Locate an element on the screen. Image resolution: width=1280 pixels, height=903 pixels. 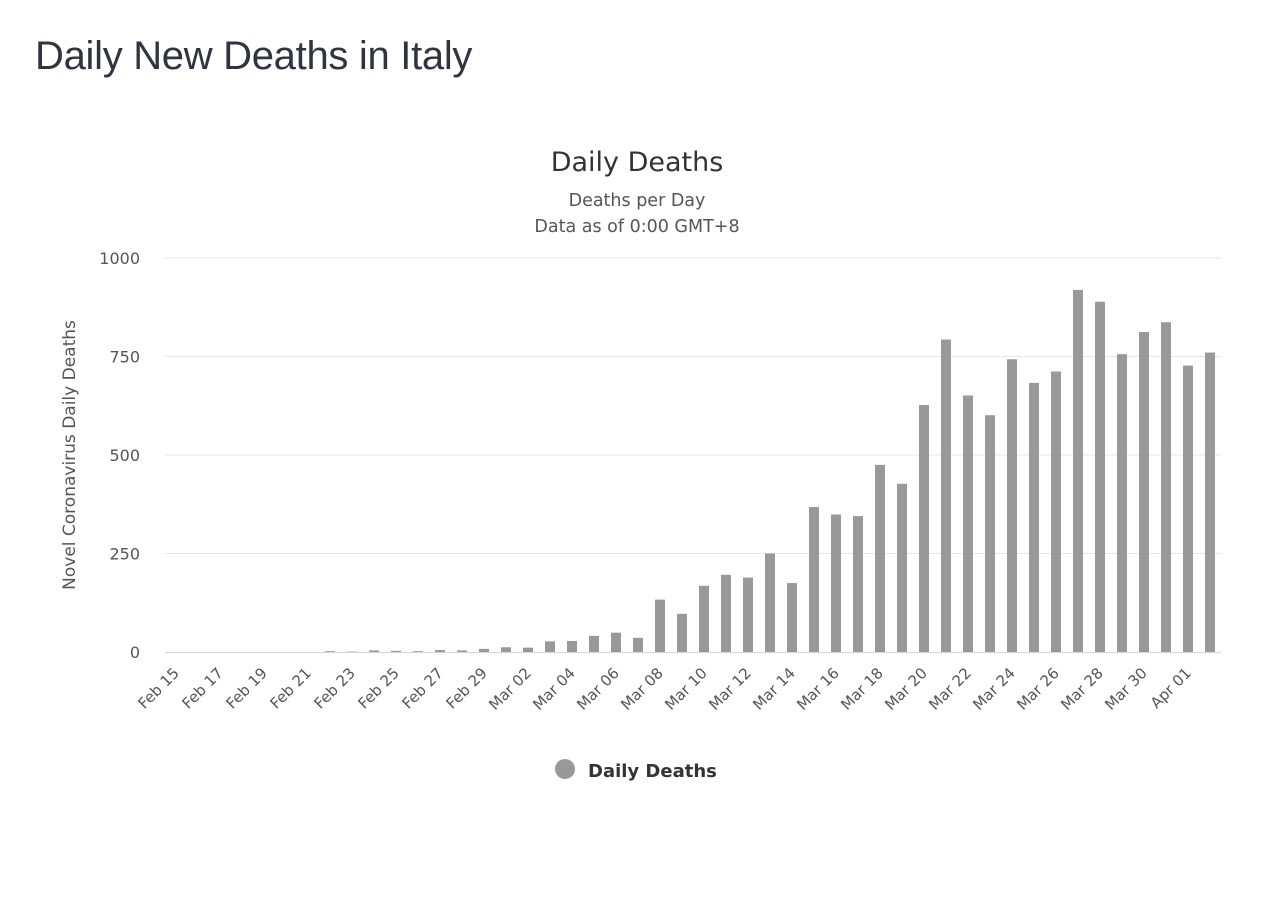
x-tick-label: Mar 24 is located at coordinates (994, 689).